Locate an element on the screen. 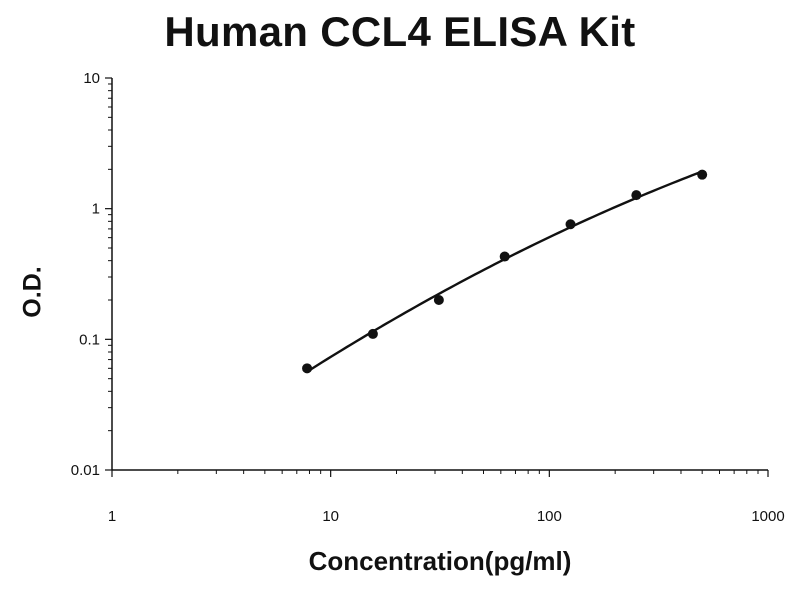 The height and width of the screenshot is (600, 800). x-tick-label: 100 is located at coordinates (549, 516).